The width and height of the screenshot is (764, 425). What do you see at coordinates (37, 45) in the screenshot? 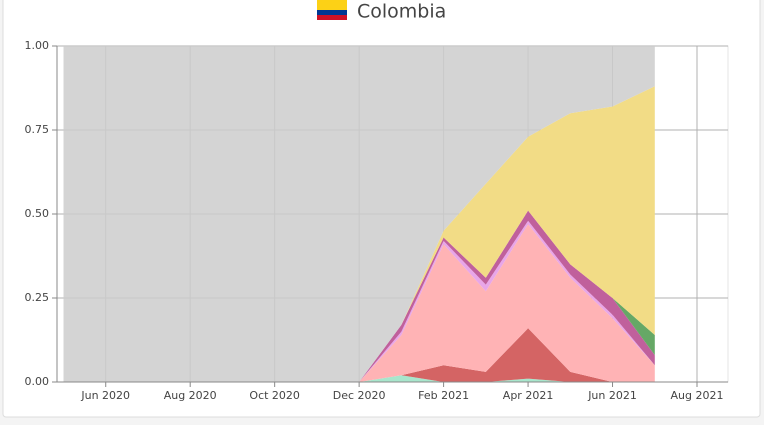
I see `y-tick-label: 1.00` at bounding box center [37, 45].